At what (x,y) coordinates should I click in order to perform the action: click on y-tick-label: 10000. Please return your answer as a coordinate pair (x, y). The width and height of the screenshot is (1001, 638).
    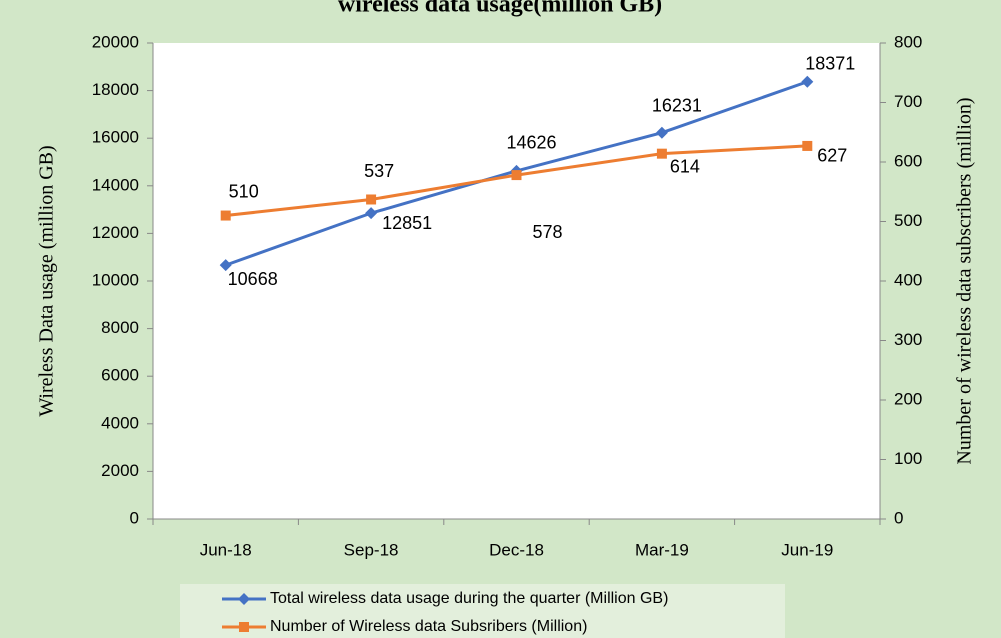
    Looking at the image, I should click on (115, 279).